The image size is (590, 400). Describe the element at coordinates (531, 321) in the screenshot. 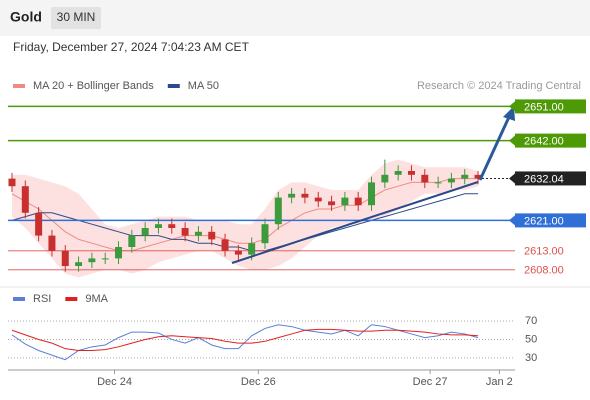

I see `y-tick-label: 70` at that location.